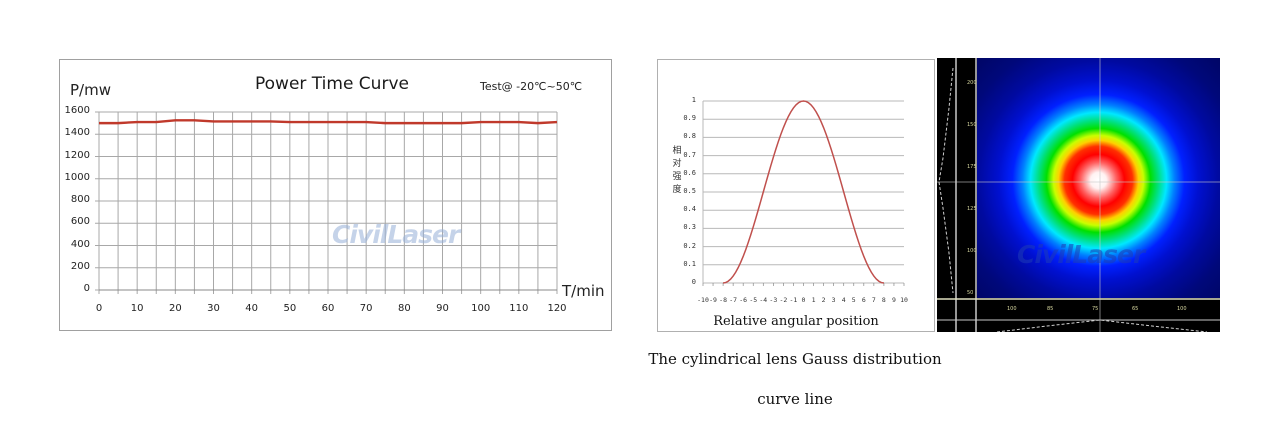 This screenshot has height=435, width=1285. Describe the element at coordinates (783, 300) in the screenshot. I see `x-tick-label: -2` at that location.